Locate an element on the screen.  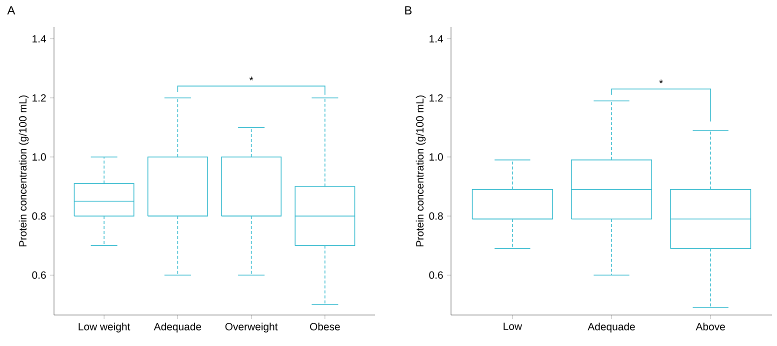
chart-title: B is located at coordinates (408, 10).